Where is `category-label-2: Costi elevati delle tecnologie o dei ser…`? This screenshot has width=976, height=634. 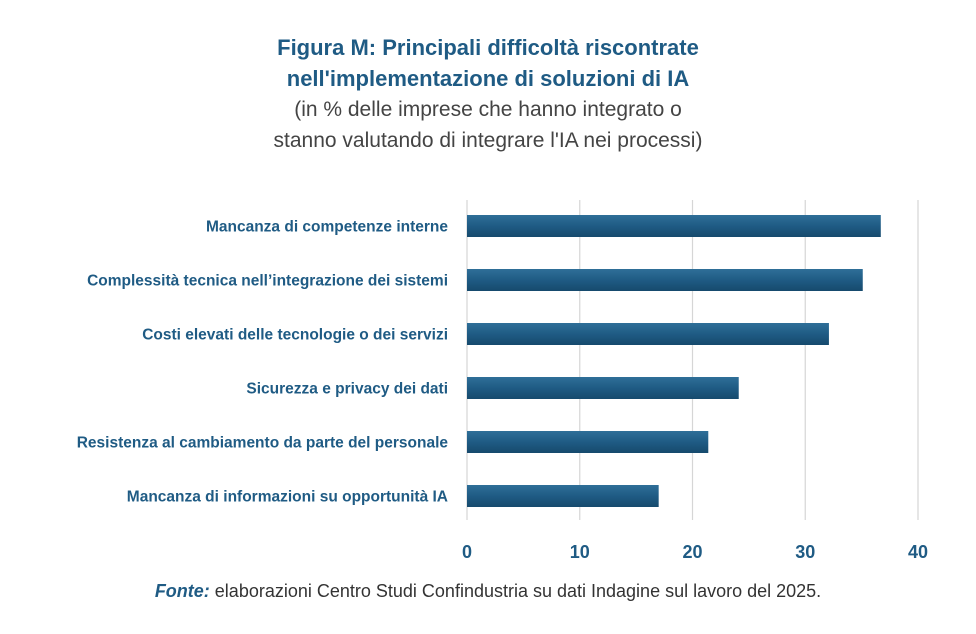 category-label-2: Costi elevati delle tecnologie o dei ser… is located at coordinates (295, 335).